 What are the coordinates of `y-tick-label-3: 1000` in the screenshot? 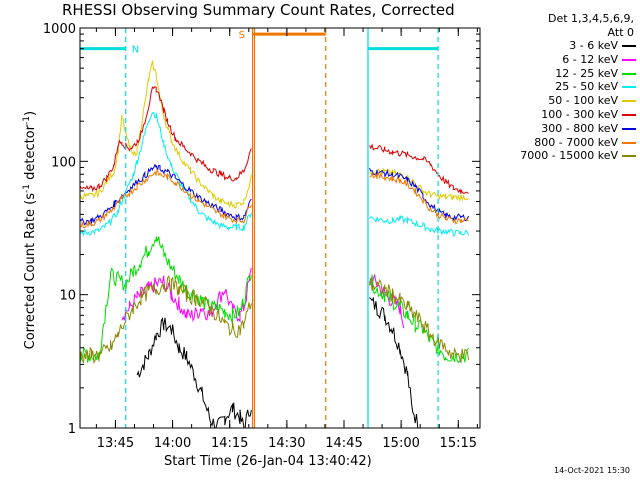 It's located at (59, 29).